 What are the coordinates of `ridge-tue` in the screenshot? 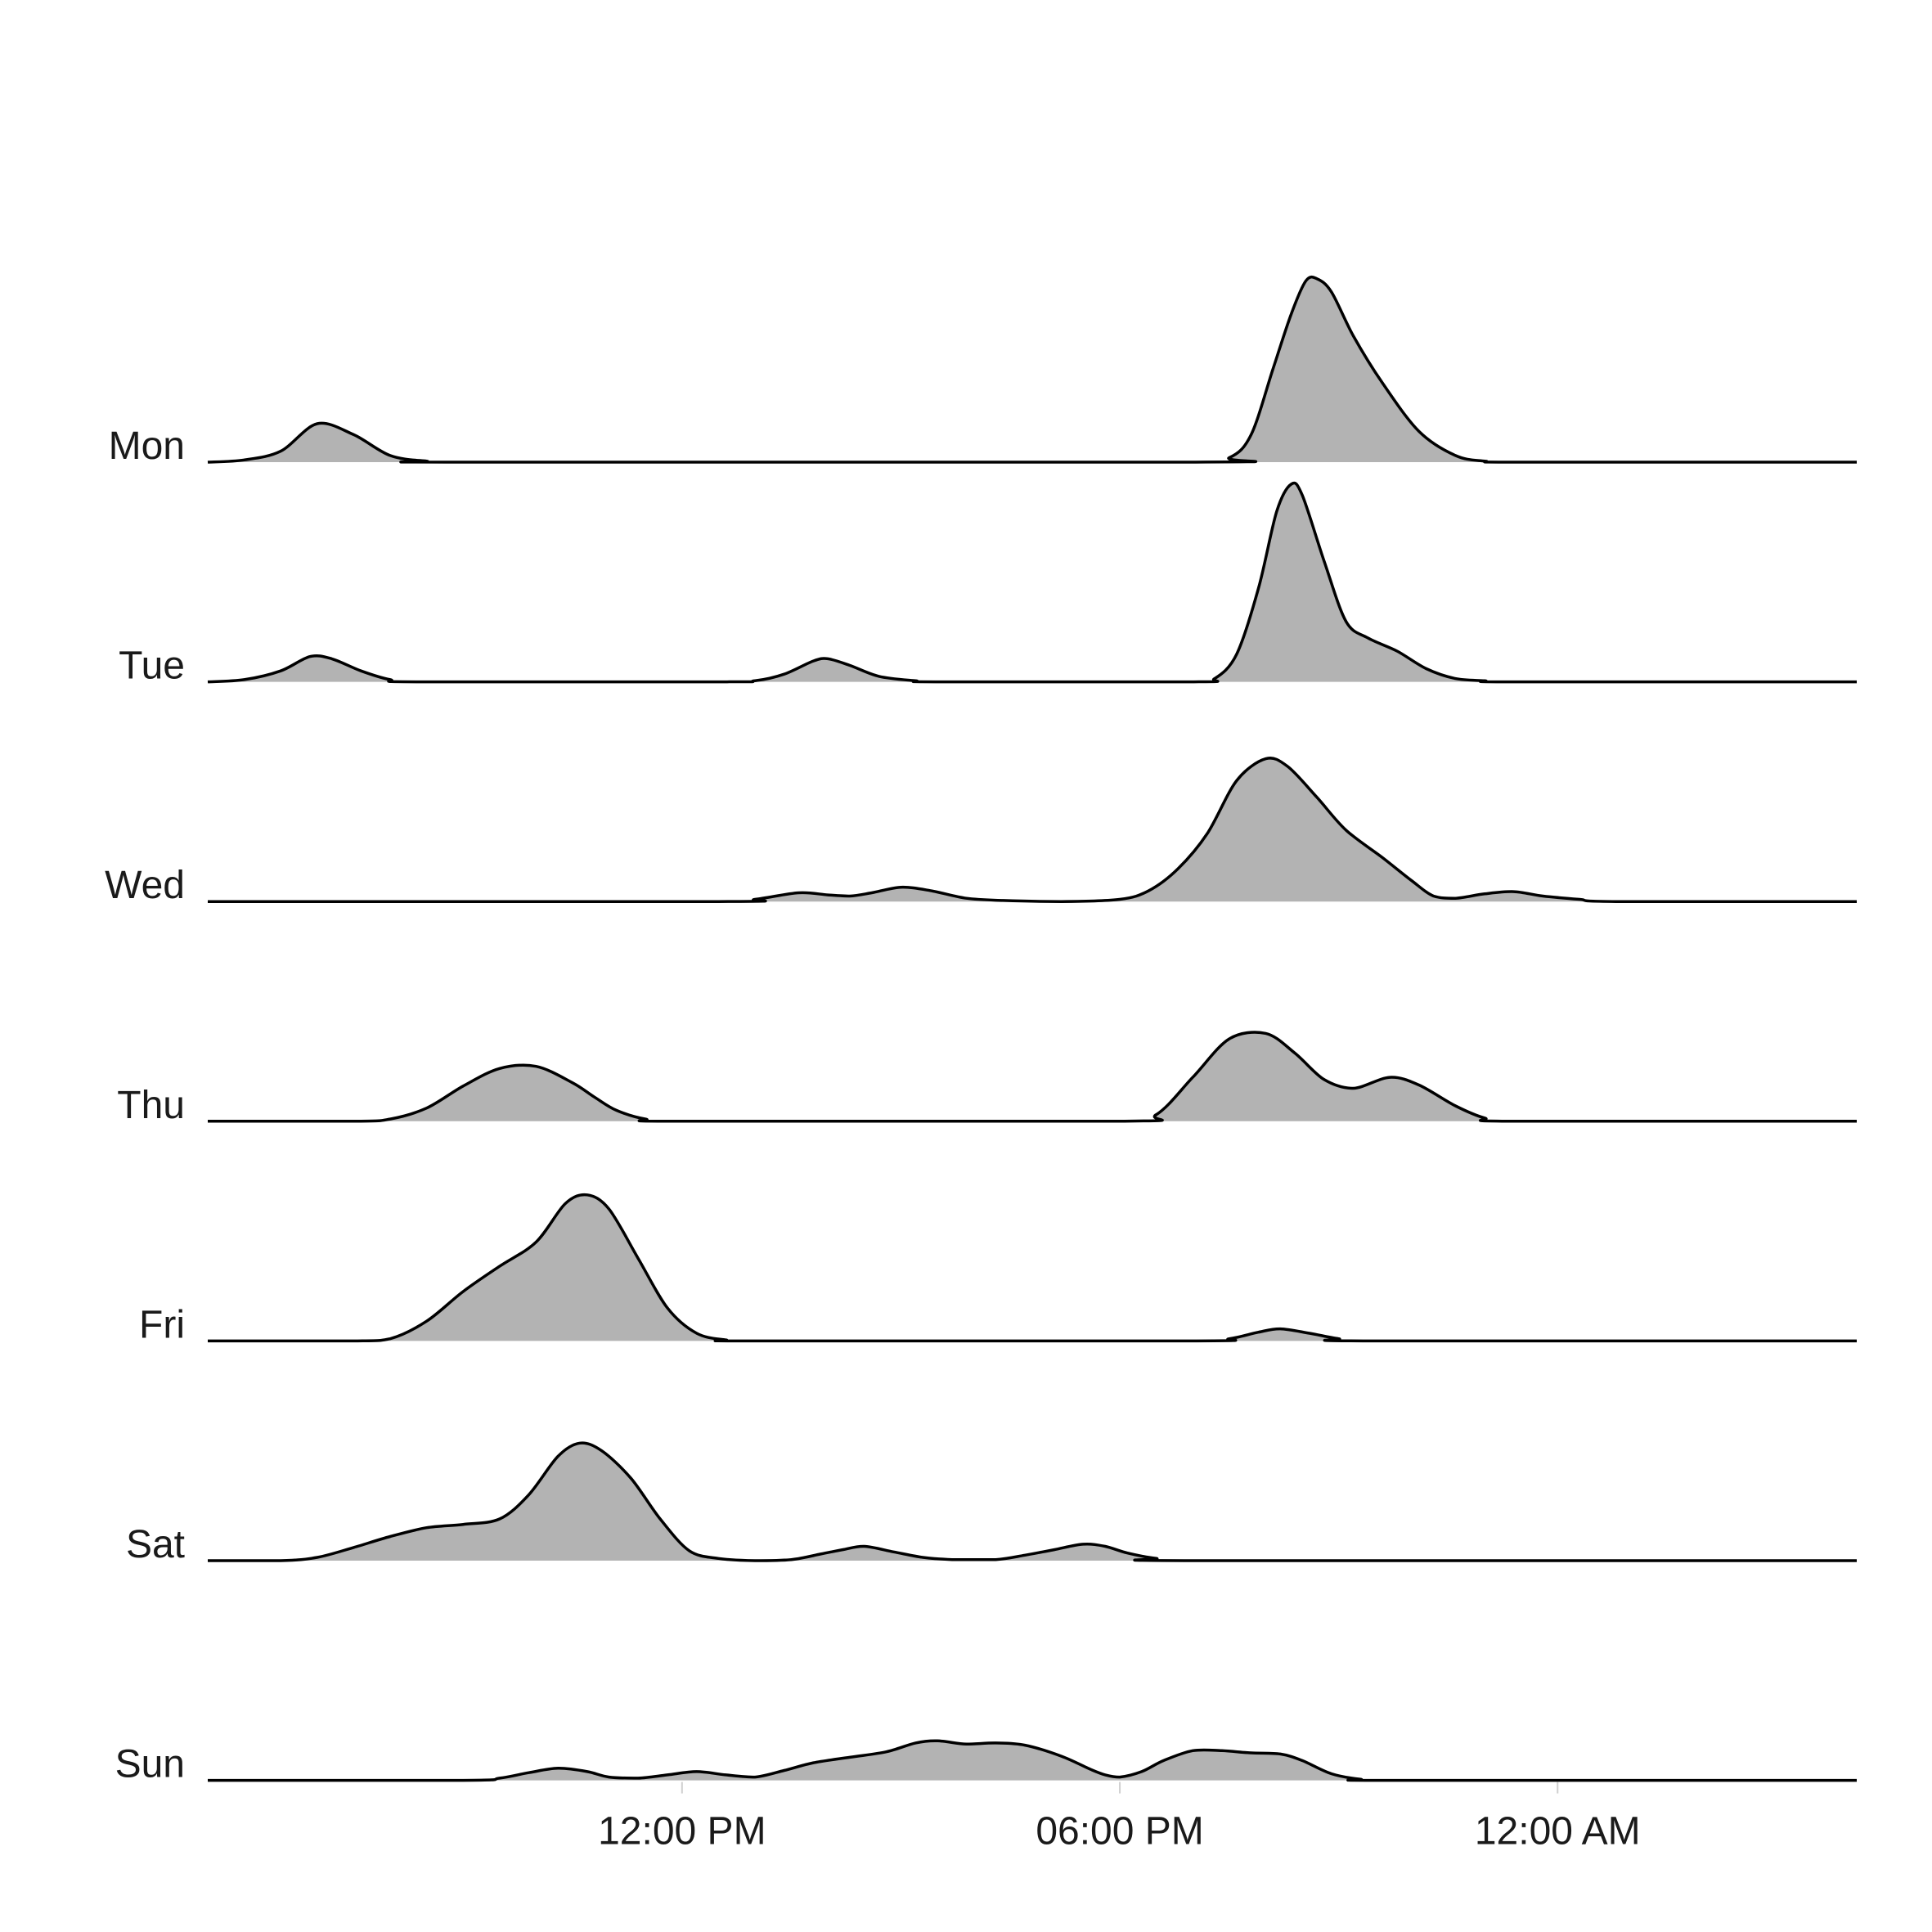 It's located at (1032, 583).